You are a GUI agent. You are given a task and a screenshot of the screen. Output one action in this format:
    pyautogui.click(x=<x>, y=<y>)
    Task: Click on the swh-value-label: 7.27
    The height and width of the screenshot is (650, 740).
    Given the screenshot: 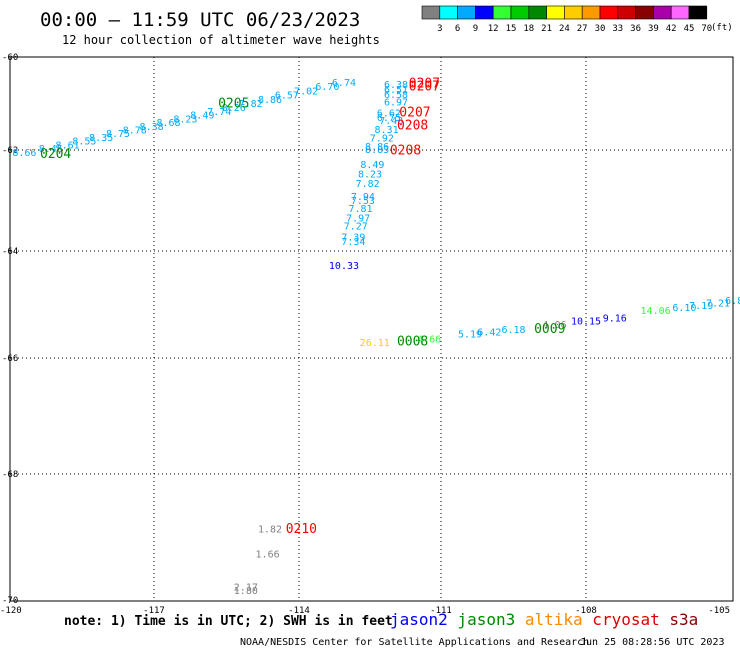 What is the action you would take?
    pyautogui.click(x=356, y=226)
    